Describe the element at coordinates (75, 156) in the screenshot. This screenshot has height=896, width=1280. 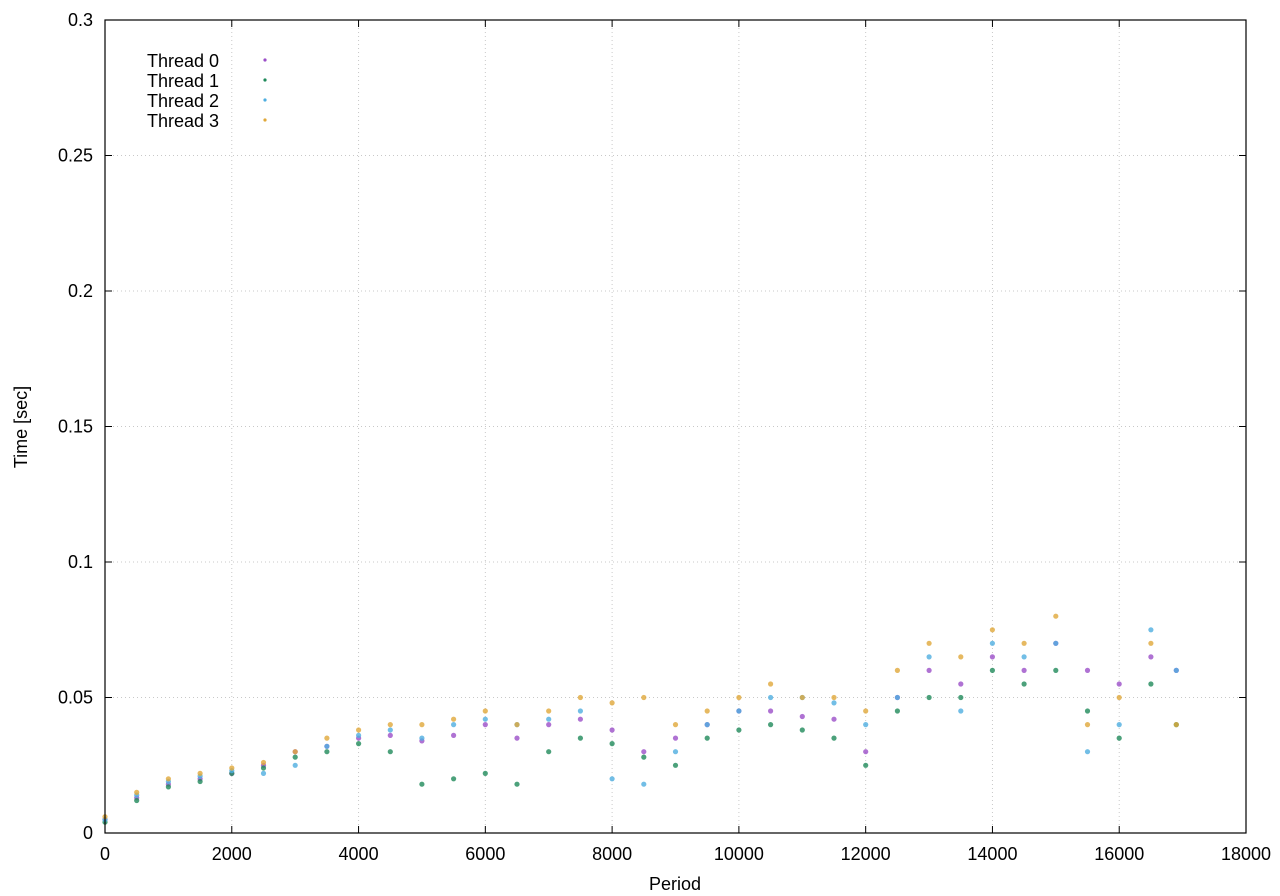
I see `y-tick-label: 0.25` at that location.